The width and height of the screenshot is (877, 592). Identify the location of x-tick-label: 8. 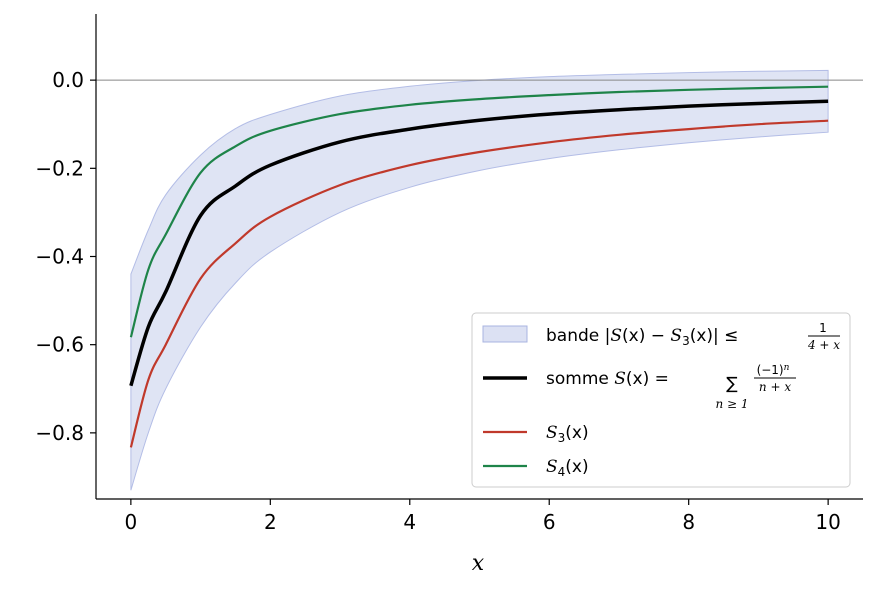
(688, 522).